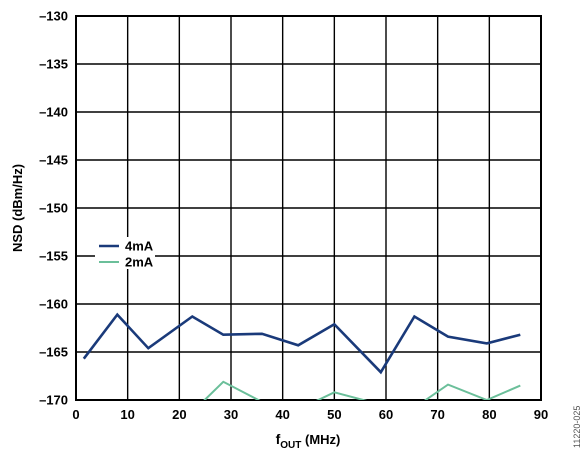 The height and width of the screenshot is (457, 586). Describe the element at coordinates (53, 304) in the screenshot. I see `y-tick-label: –160` at that location.